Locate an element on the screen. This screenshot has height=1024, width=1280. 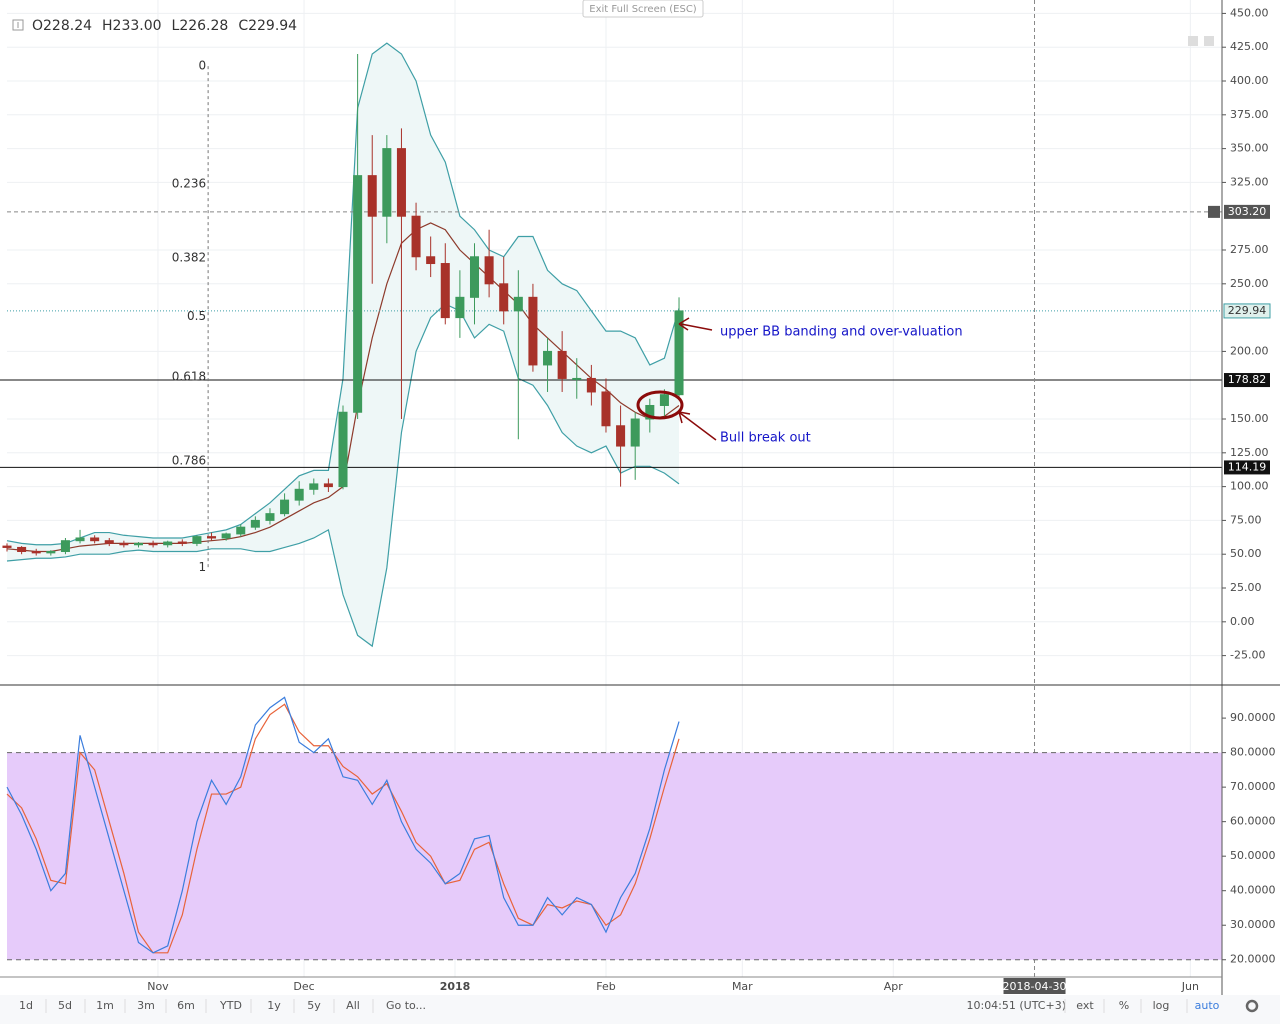
level-label: 178.82 is located at coordinates (1247, 379).